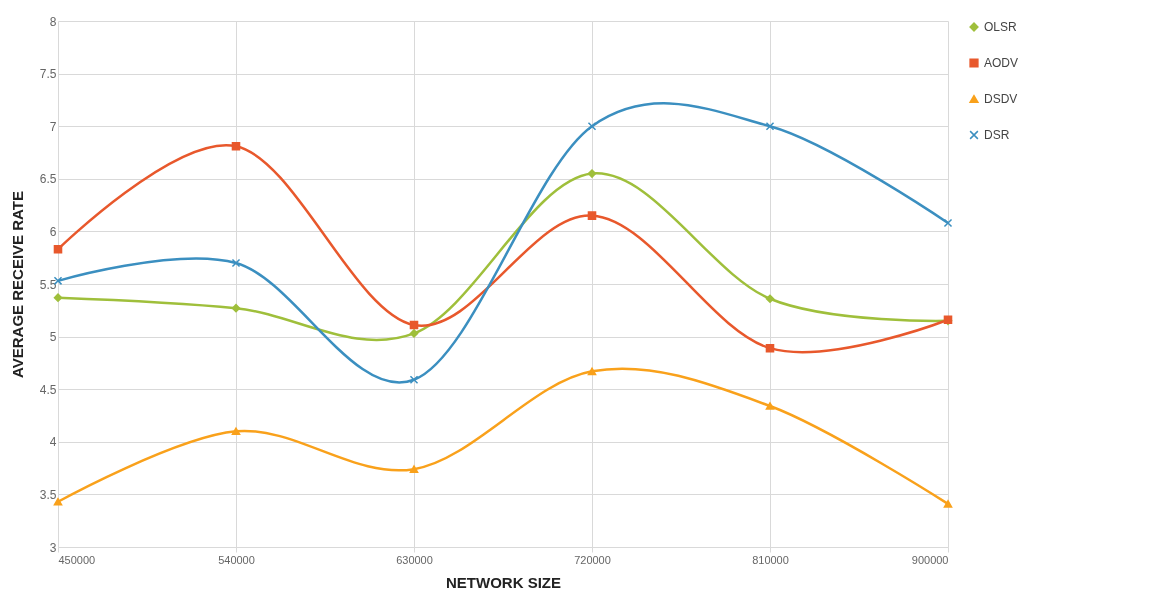  What do you see at coordinates (48, 179) in the screenshot?
I see `y-tick-label: 6.5` at bounding box center [48, 179].